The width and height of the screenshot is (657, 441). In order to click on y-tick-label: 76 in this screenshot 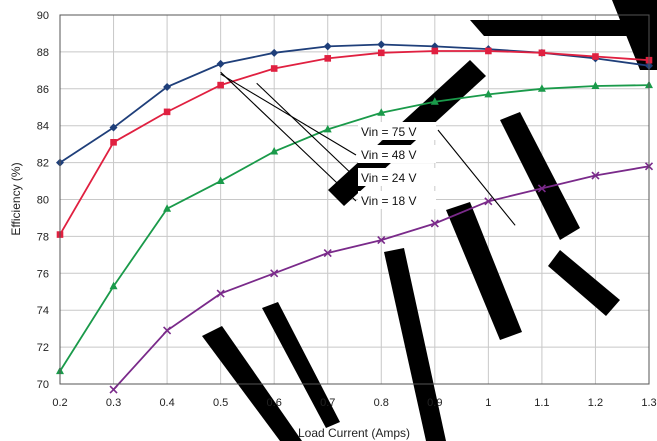, I will do `click(43, 274)`.